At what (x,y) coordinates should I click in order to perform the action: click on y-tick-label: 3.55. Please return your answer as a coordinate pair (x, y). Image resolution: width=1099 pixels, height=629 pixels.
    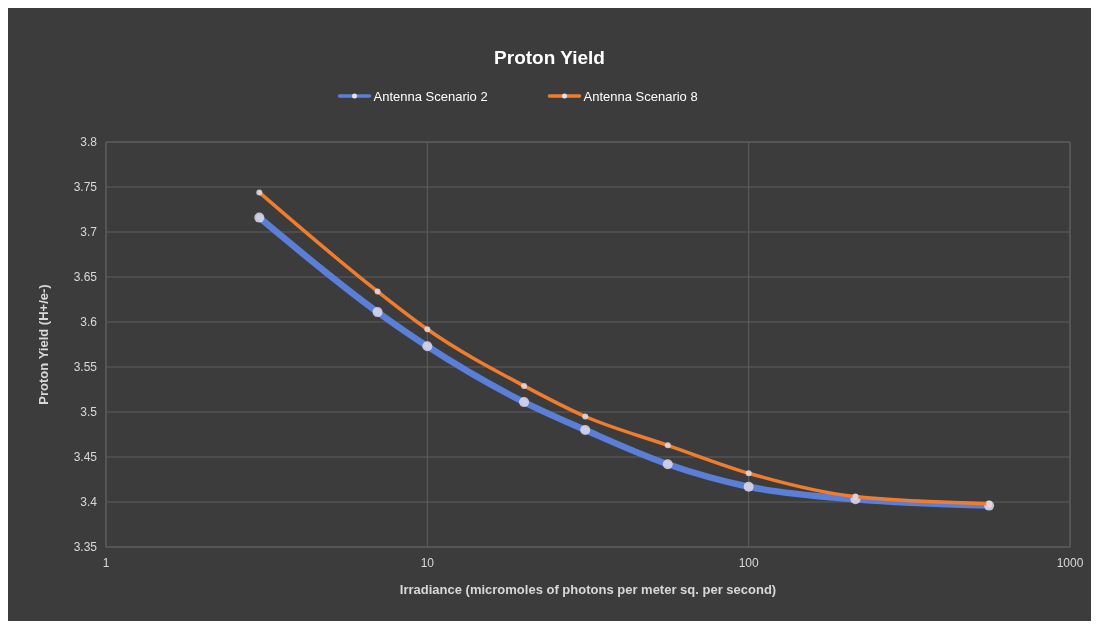
    Looking at the image, I should click on (85, 367).